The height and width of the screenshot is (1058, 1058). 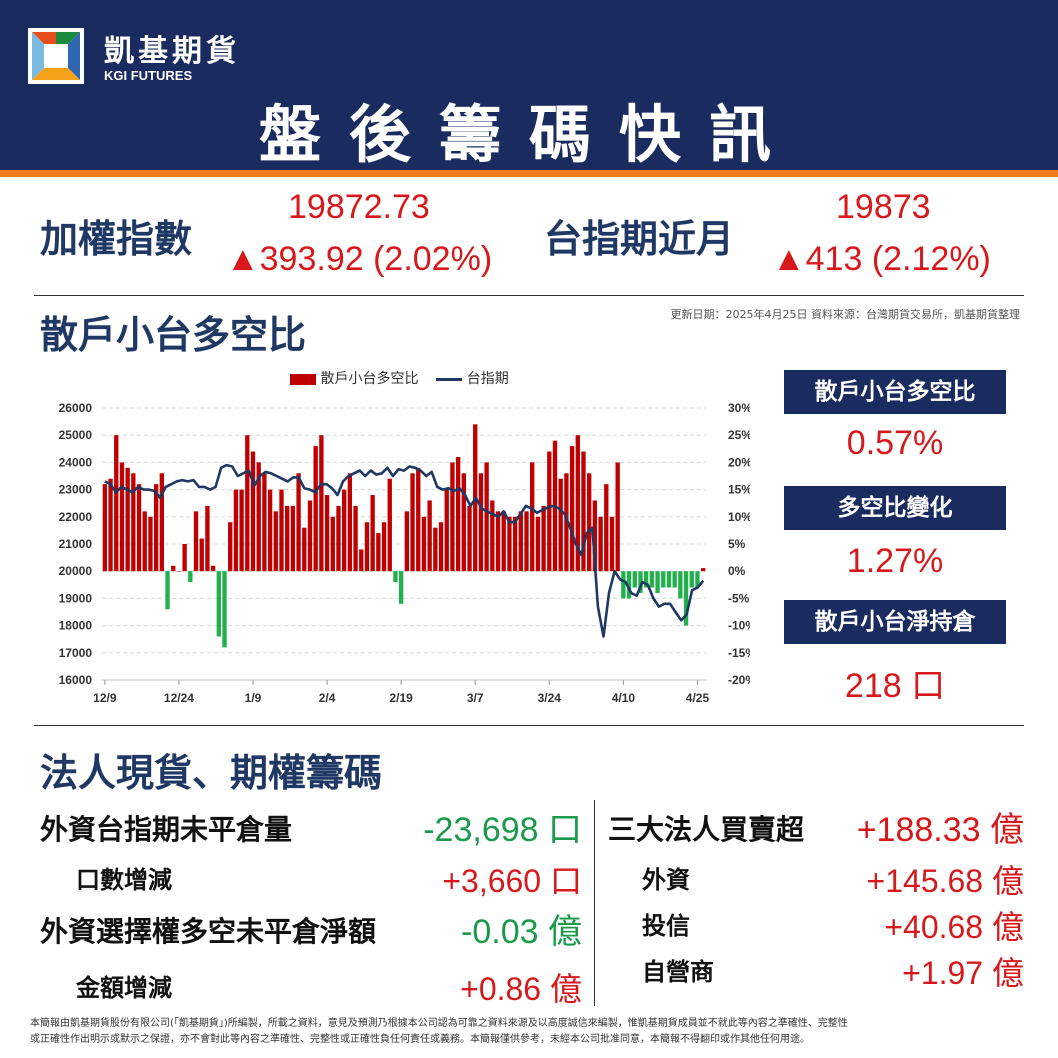 What do you see at coordinates (369, 379) in the screenshot?
I see `legend-bar-label: 散戶小台多空比` at bounding box center [369, 379].